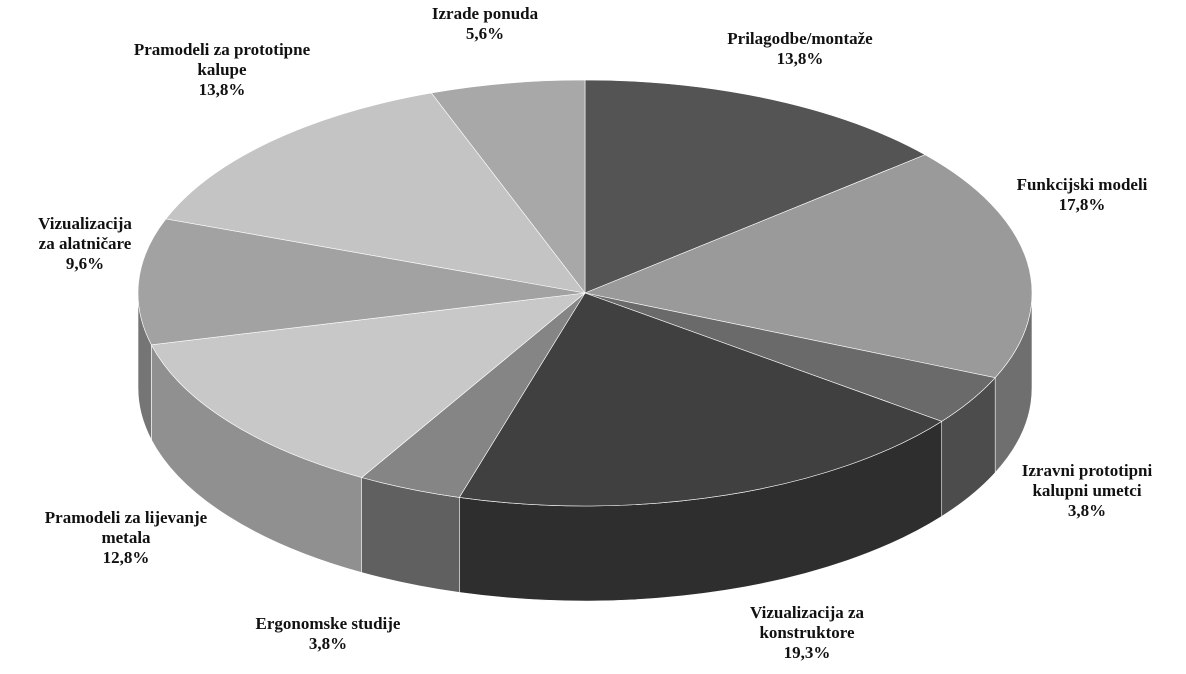 The height and width of the screenshot is (674, 1186). What do you see at coordinates (807, 652) in the screenshot?
I see `slice-value-label: 19,3%` at bounding box center [807, 652].